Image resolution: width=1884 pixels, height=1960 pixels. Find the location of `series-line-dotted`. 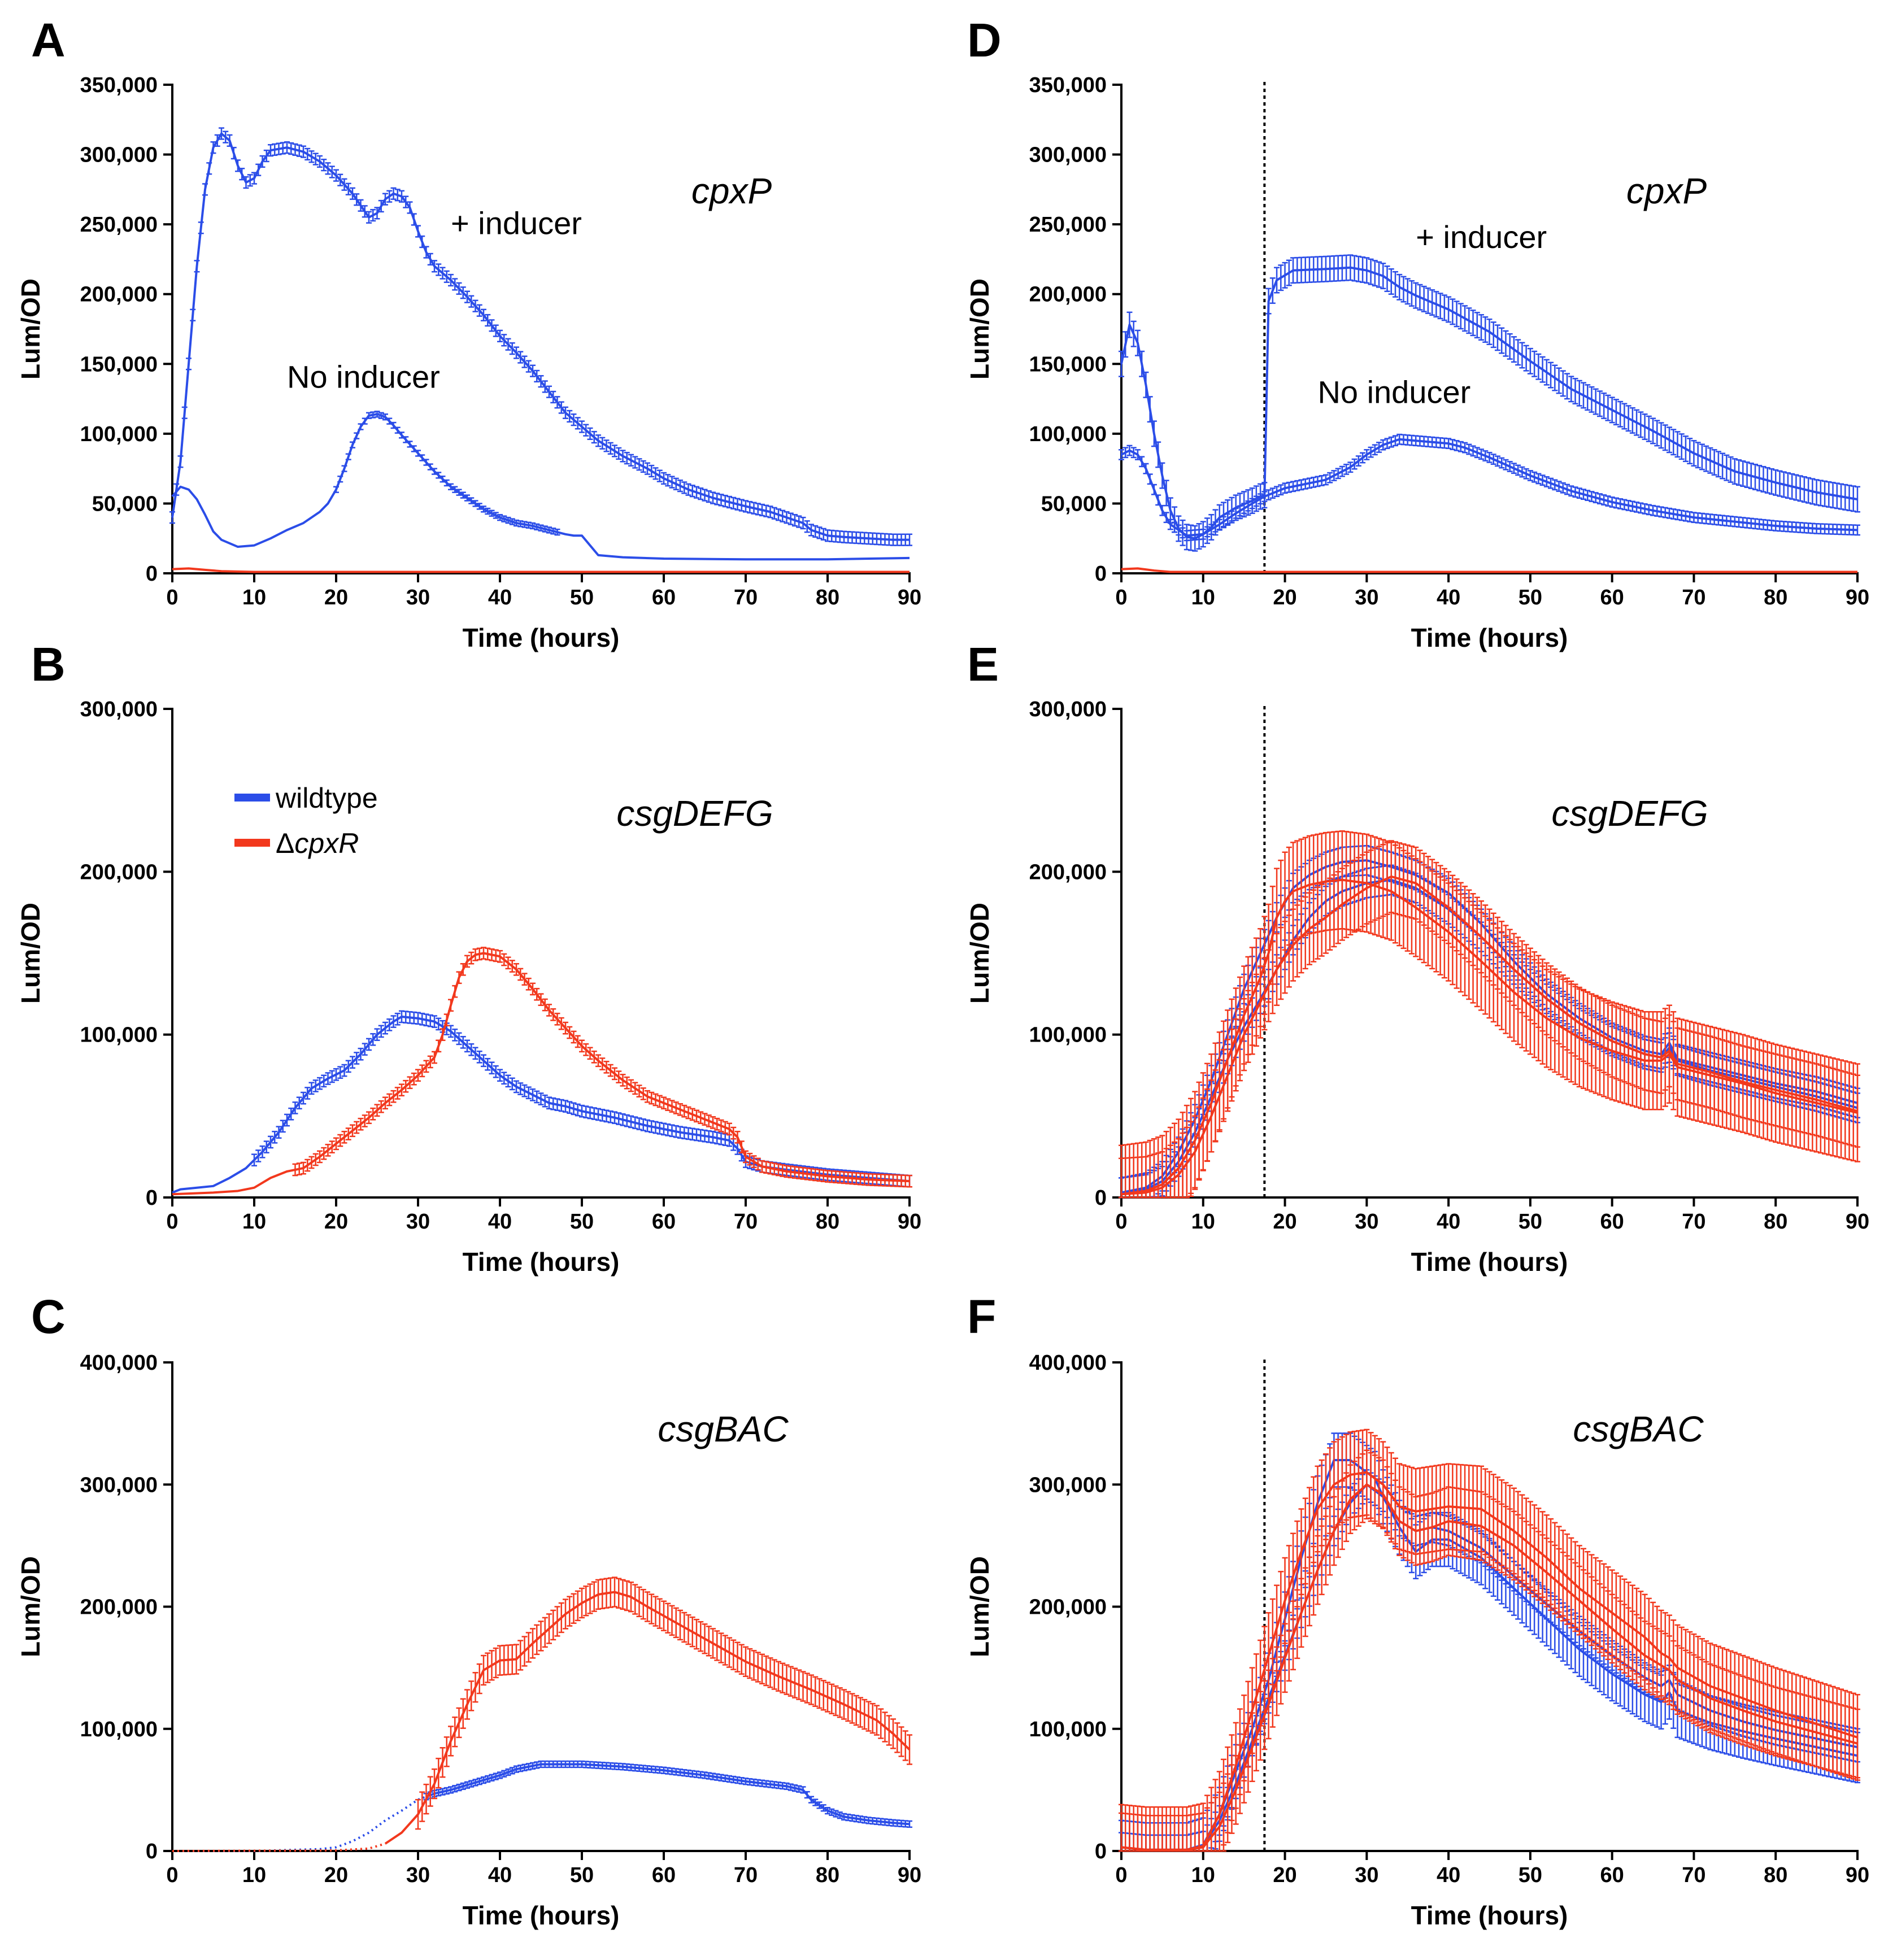

series-line-dotted is located at coordinates (299, 1824).